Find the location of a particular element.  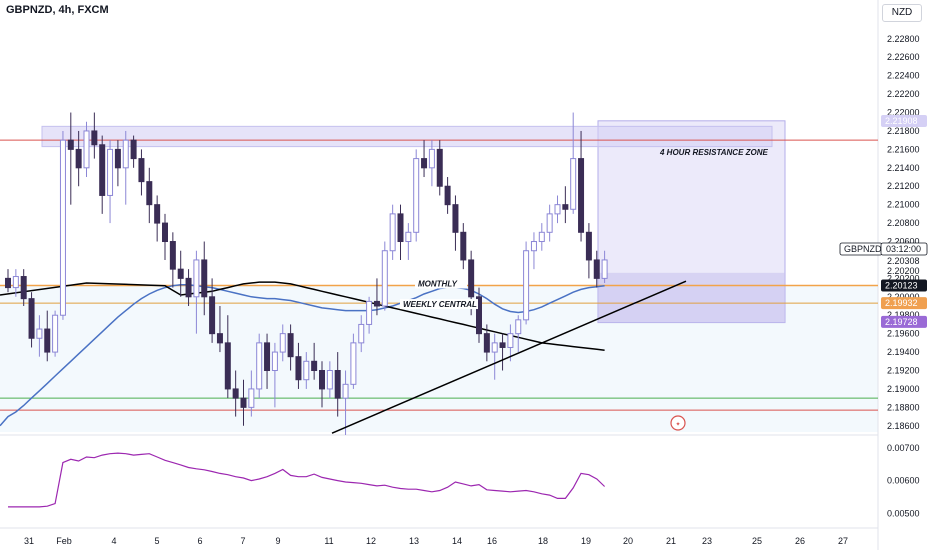

y-tick-label: 2.22400 is located at coordinates (903, 76).